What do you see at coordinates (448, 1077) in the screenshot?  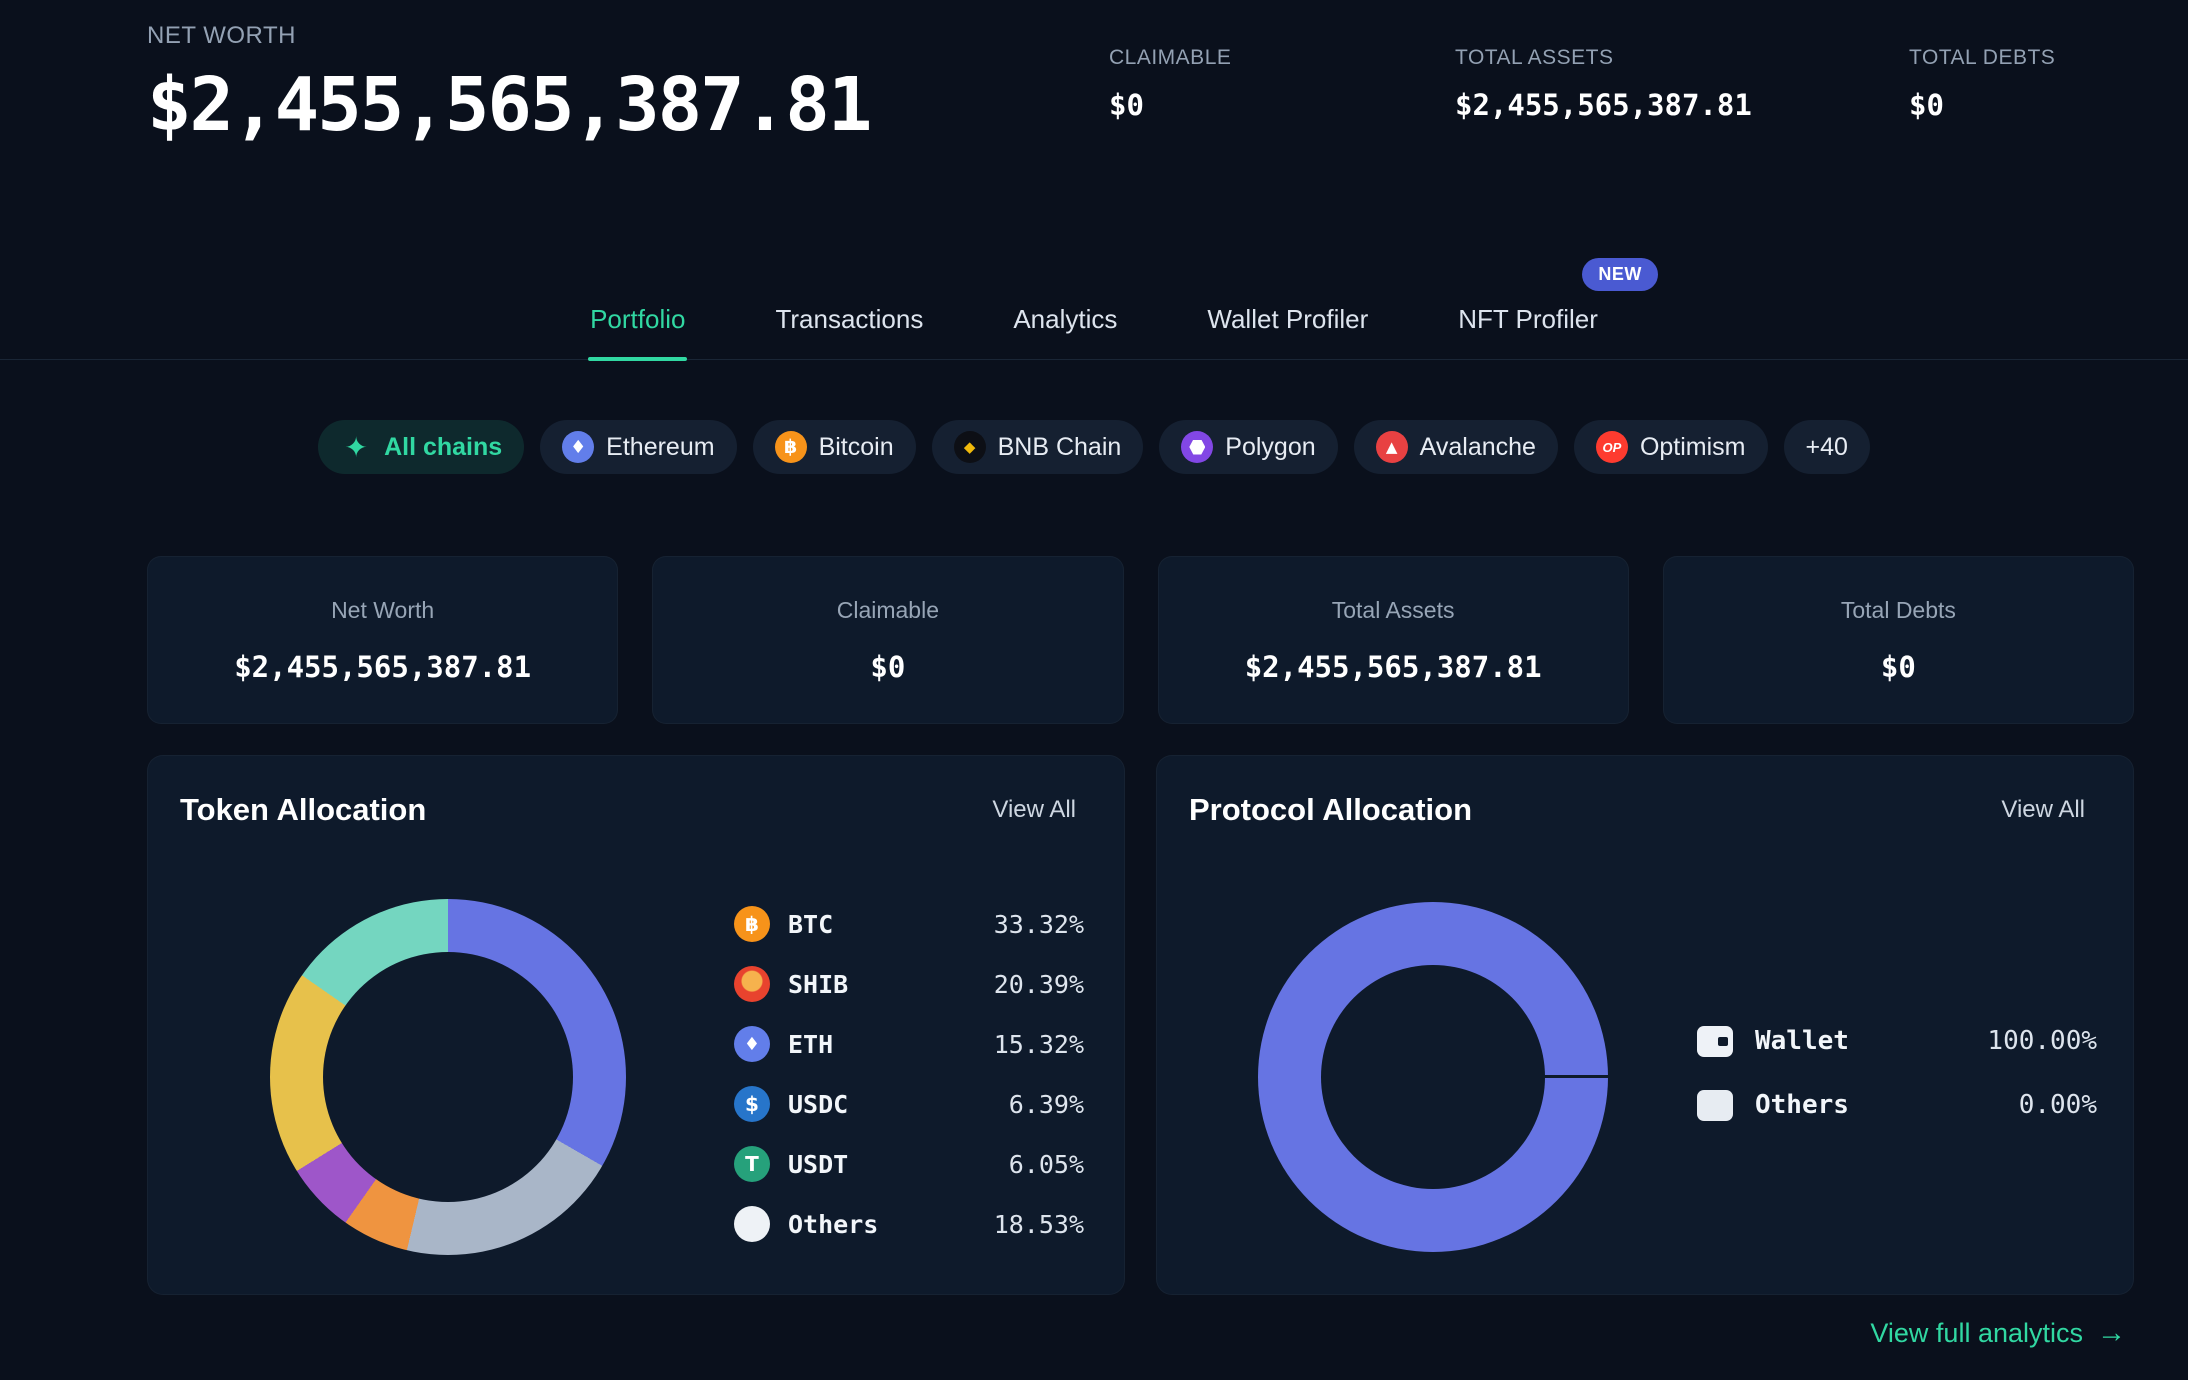 I see `token-allocation-donut-chart` at bounding box center [448, 1077].